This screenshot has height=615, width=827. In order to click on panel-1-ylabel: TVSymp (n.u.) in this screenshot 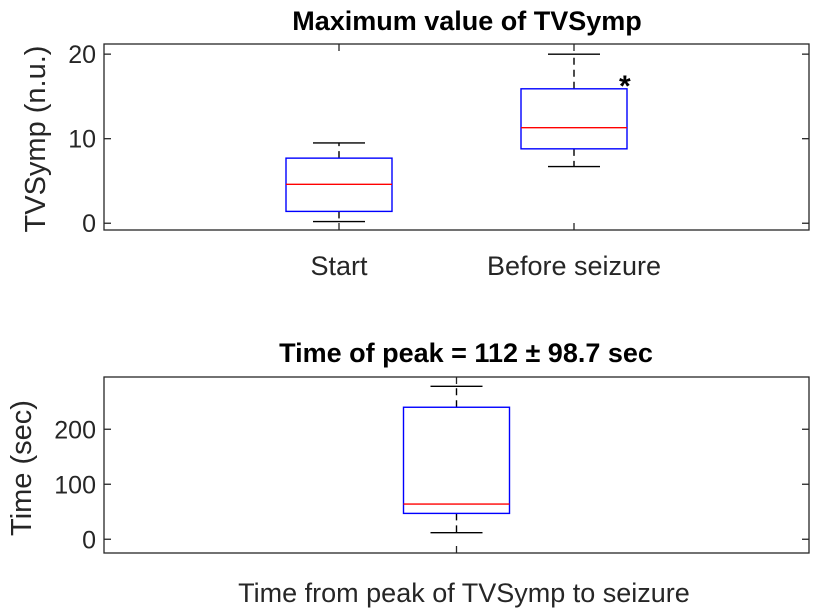, I will do `click(36, 139)`.